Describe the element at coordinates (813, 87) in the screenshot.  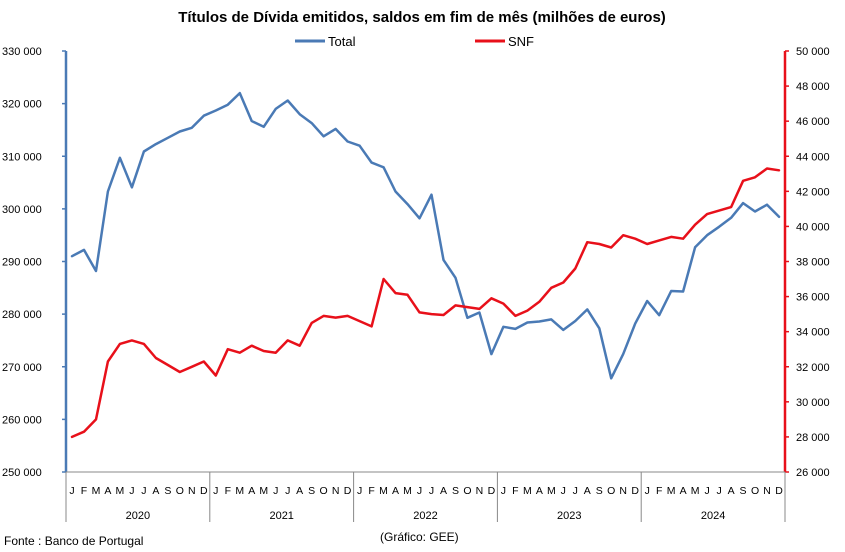
I see `right-tick-label: 48 000` at that location.